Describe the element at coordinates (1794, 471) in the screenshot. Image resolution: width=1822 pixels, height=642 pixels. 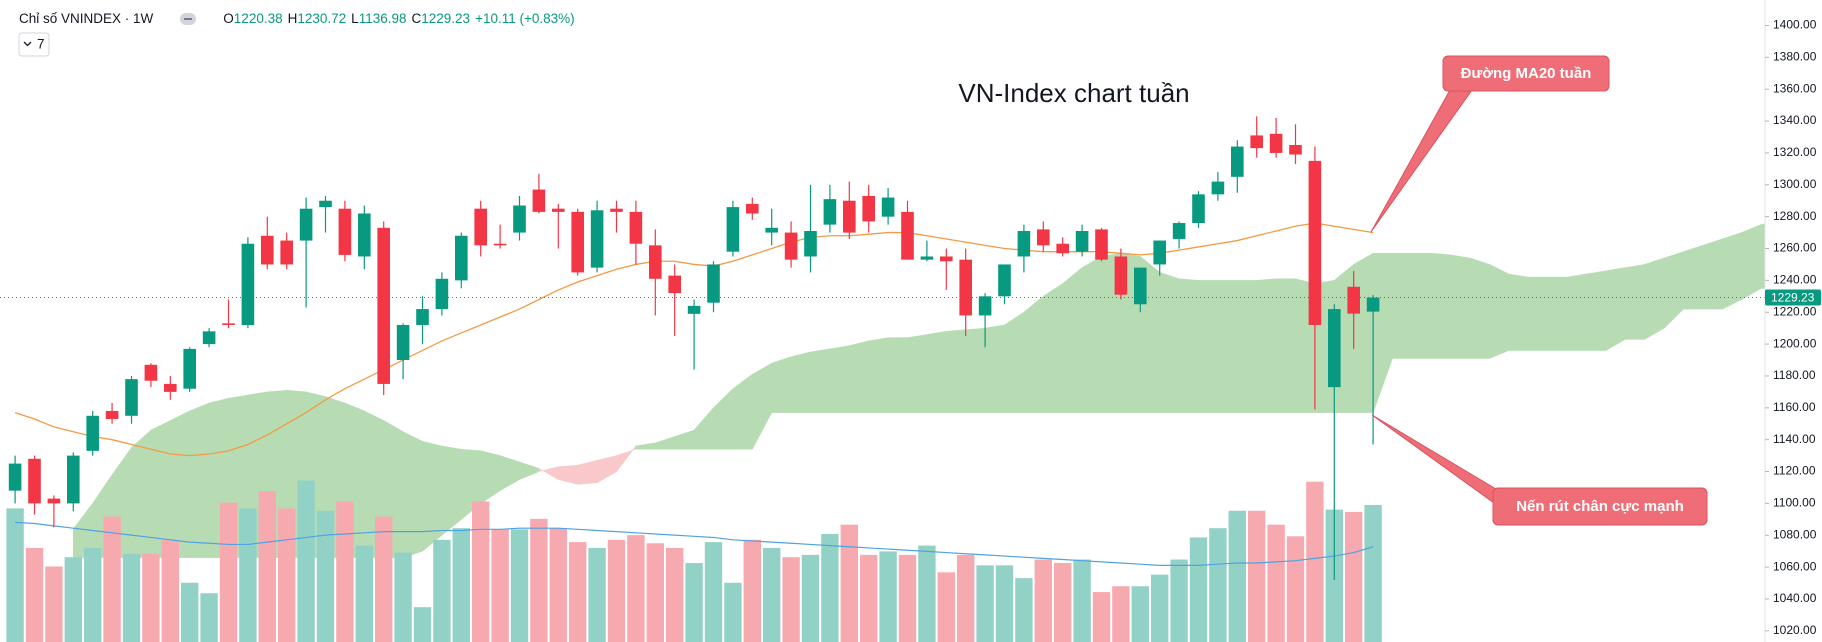
I see `y-tick-label: 1120.00` at that location.